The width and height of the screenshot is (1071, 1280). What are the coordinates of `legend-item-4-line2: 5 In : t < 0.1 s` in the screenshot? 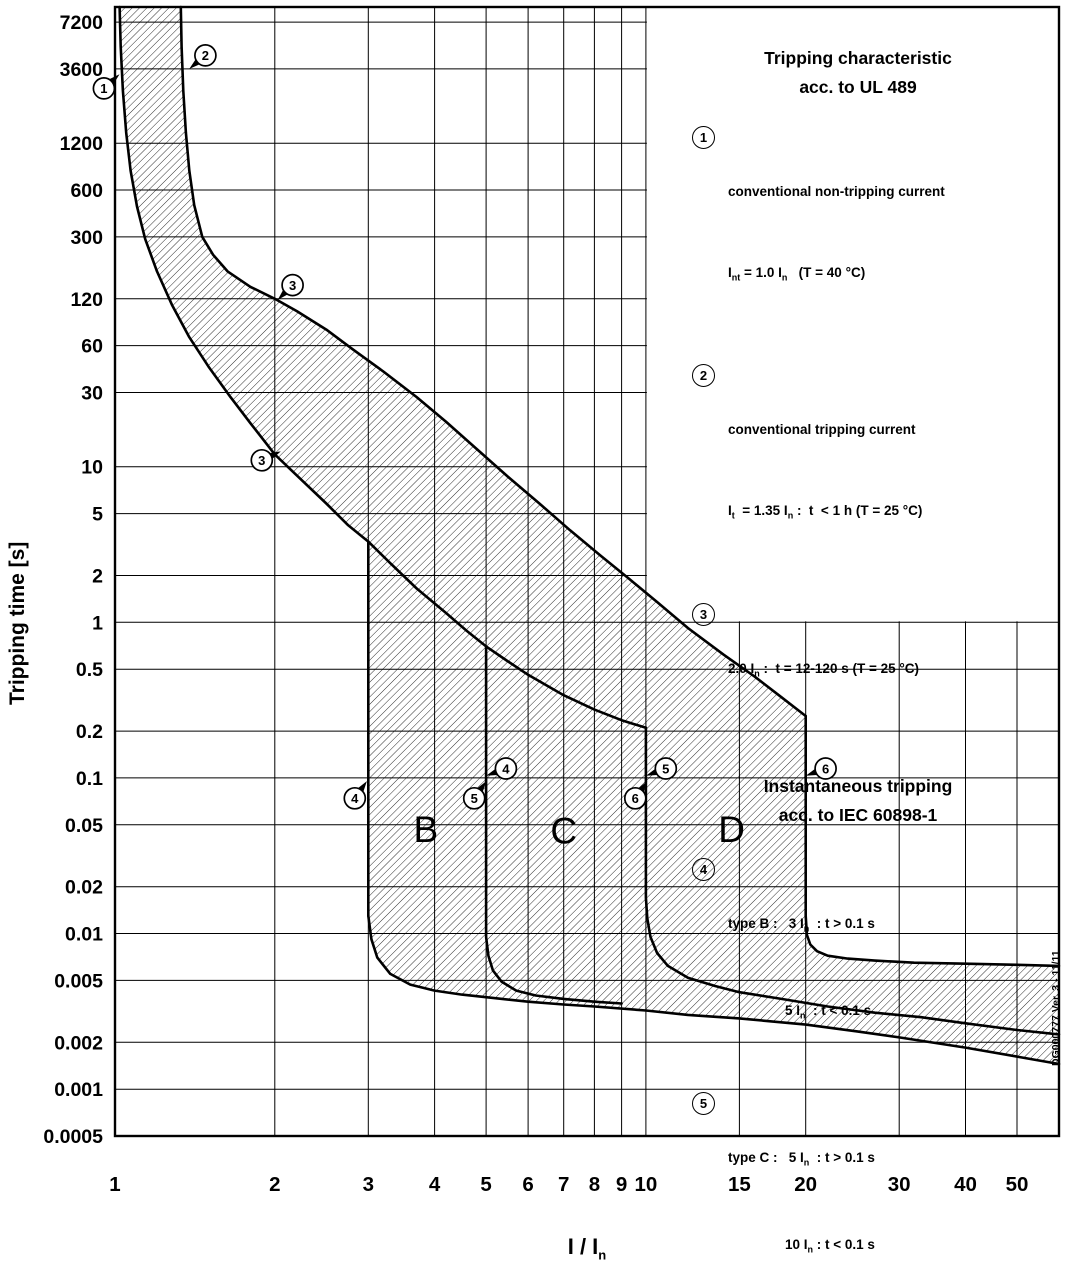 It's located at (828, 1011).